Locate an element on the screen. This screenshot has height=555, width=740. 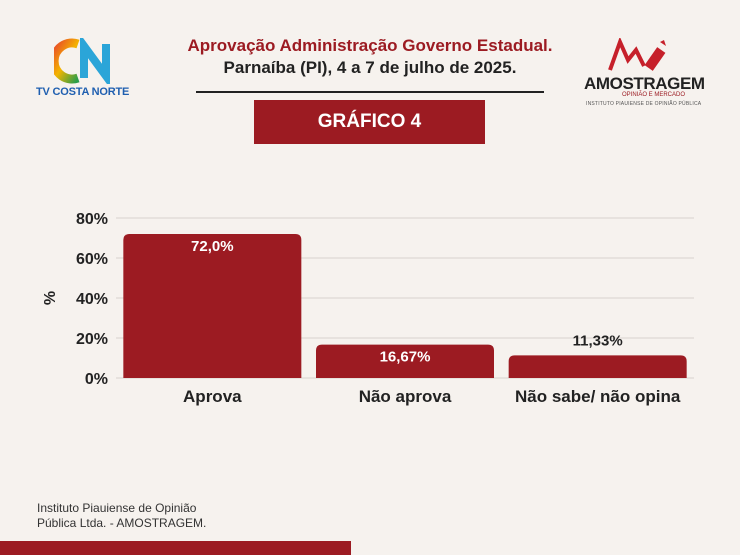
footer-accent-bar is located at coordinates (175, 548).